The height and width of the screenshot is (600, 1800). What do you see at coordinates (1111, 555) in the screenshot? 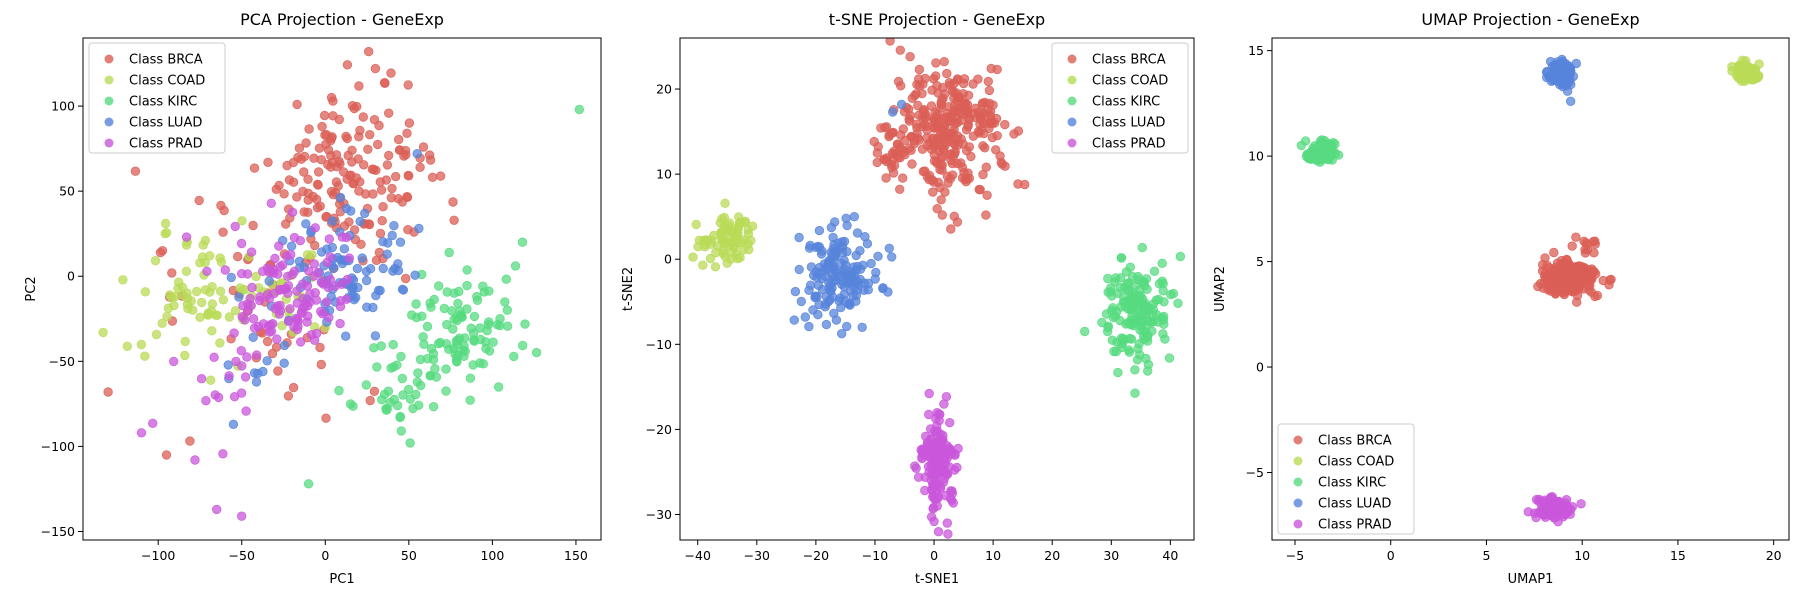
I see `x-tick-label: 30` at bounding box center [1111, 555].